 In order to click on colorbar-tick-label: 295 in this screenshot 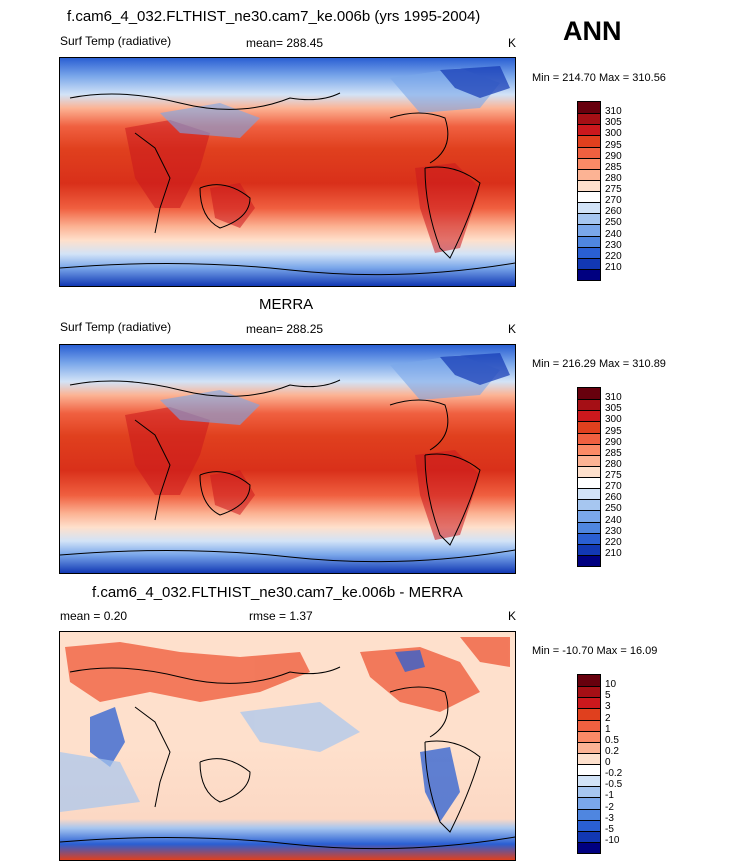, I will do `click(613, 145)`.